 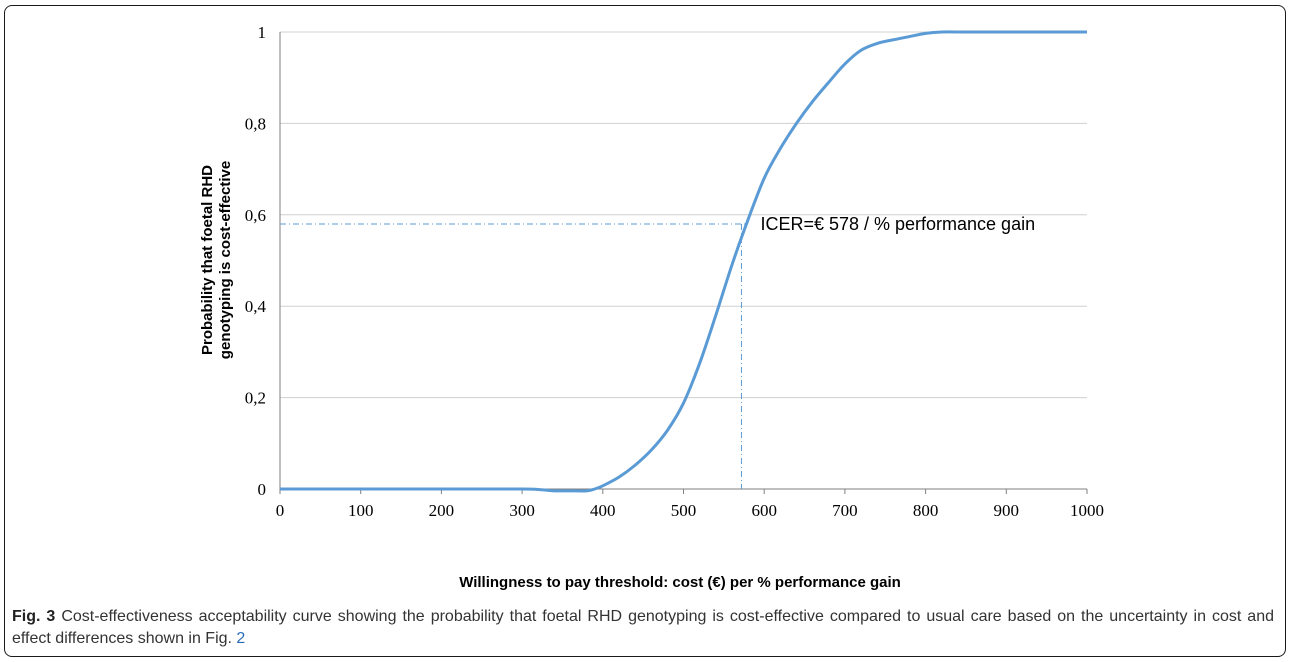 I want to click on y-tick-label: 0,8, so click(x=255, y=123).